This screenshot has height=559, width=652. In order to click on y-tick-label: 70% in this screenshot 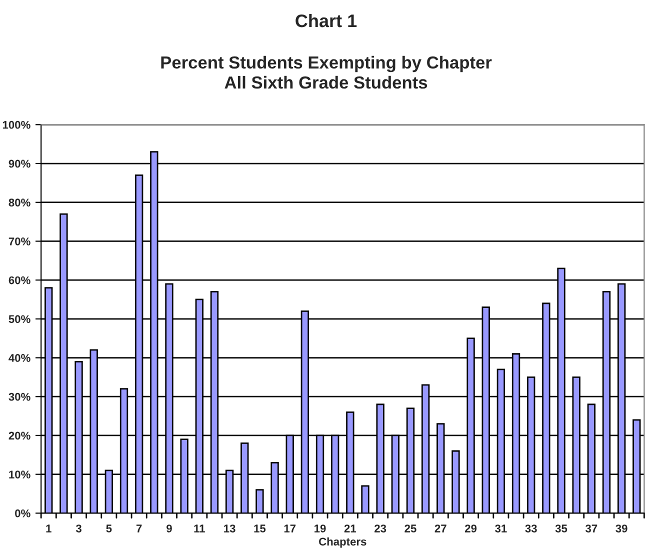, I will do `click(19, 241)`.